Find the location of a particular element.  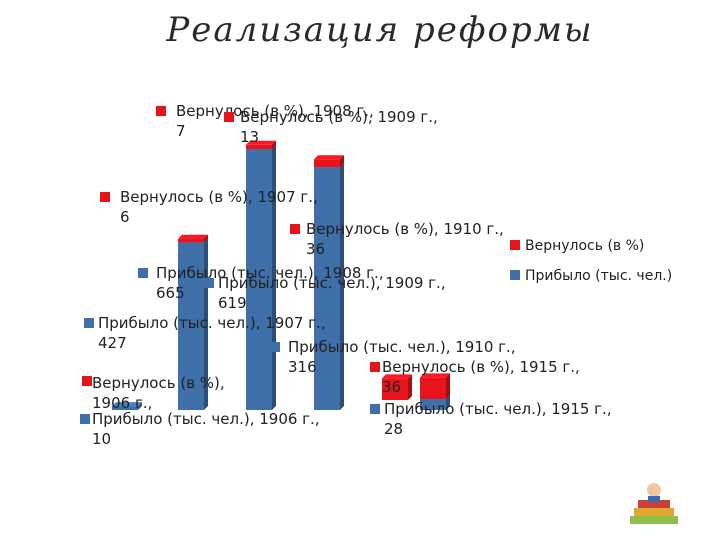

data-label-arrived-1-key is located at coordinates (89, 323).